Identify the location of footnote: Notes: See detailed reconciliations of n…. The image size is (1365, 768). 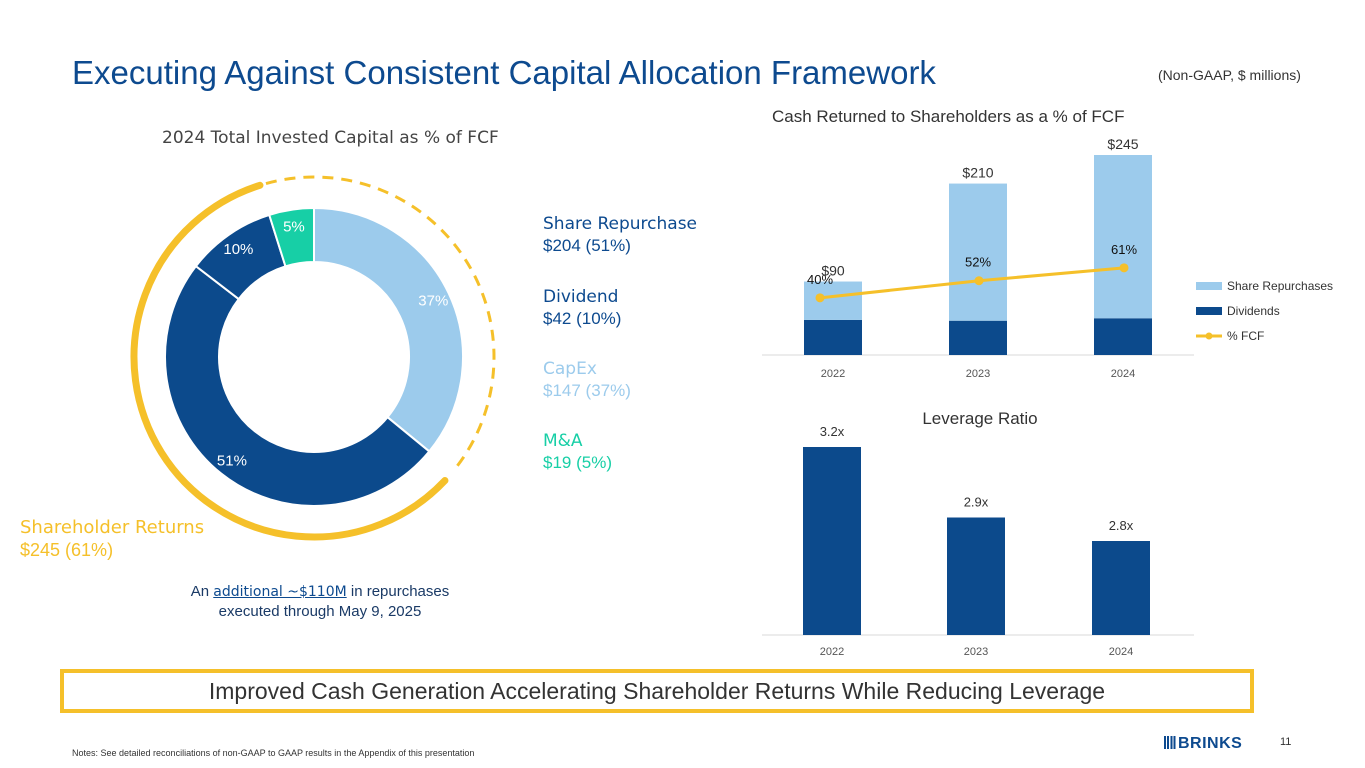
(273, 753).